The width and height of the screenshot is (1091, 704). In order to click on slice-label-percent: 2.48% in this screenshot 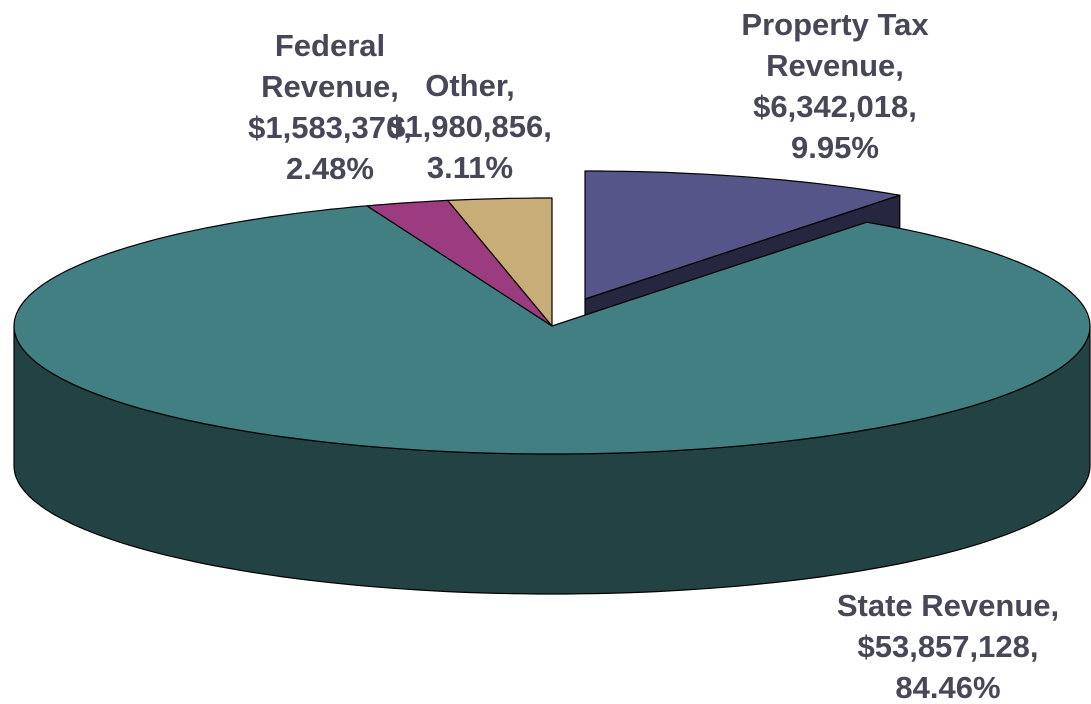, I will do `click(330, 168)`.